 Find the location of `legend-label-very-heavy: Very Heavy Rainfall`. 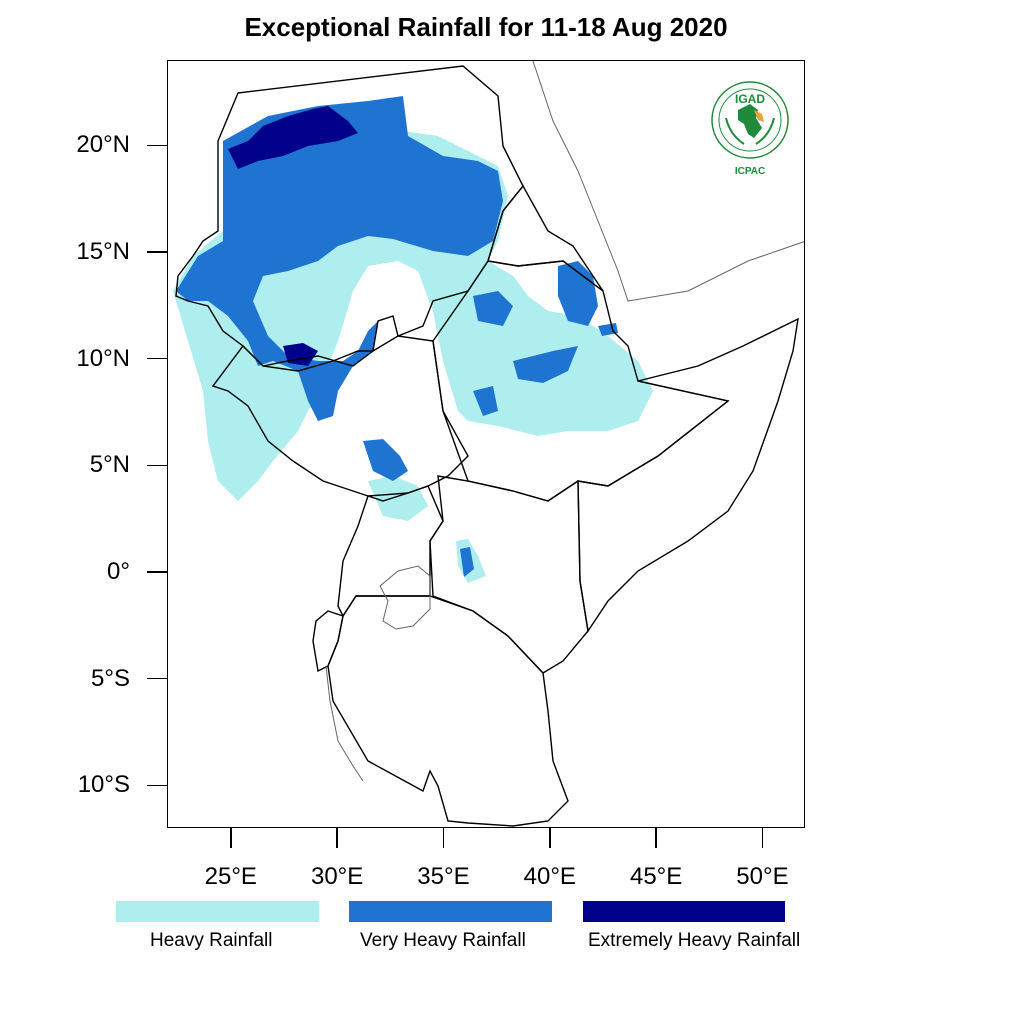

legend-label-very-heavy: Very Heavy Rainfall is located at coordinates (443, 940).